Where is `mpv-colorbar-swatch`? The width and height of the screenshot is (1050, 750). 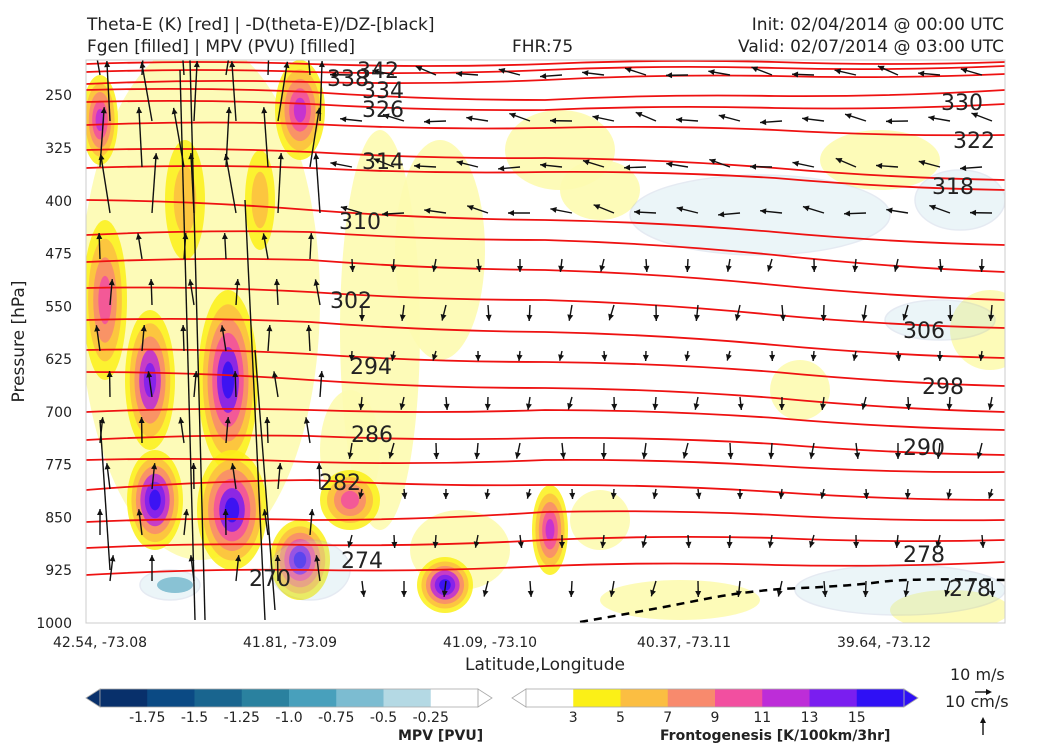
mpv-colorbar-swatch is located at coordinates (265, 698).